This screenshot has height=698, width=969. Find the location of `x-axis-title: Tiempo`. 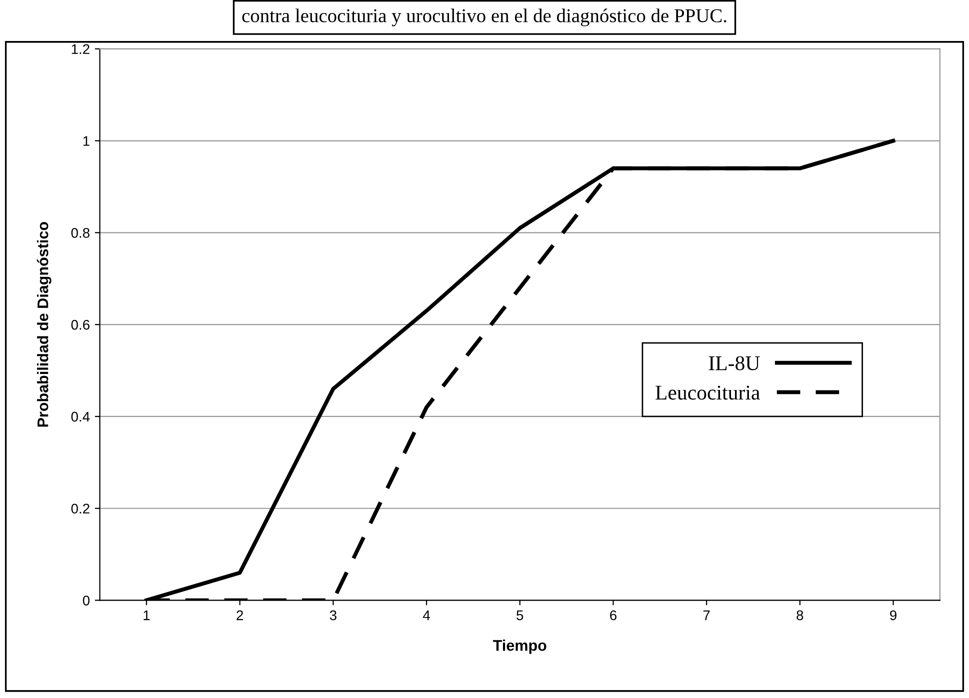

x-axis-title: Tiempo is located at coordinates (519, 647).